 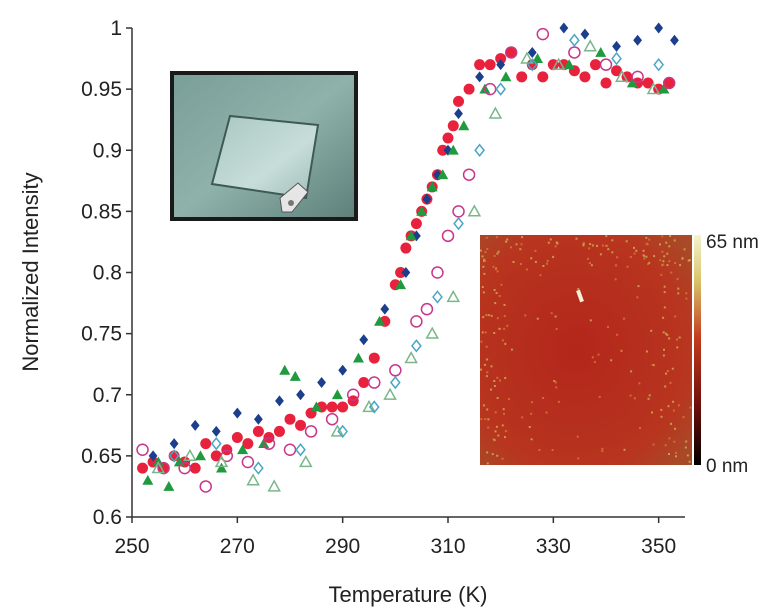 I want to click on y-tick-label: 0.6, so click(x=107, y=517).